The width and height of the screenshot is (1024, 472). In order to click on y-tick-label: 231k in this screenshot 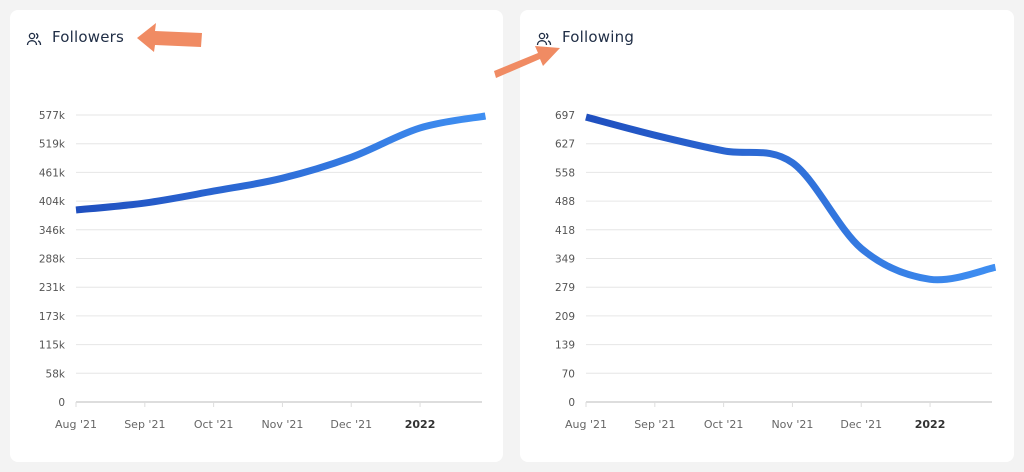, I will do `click(52, 288)`.